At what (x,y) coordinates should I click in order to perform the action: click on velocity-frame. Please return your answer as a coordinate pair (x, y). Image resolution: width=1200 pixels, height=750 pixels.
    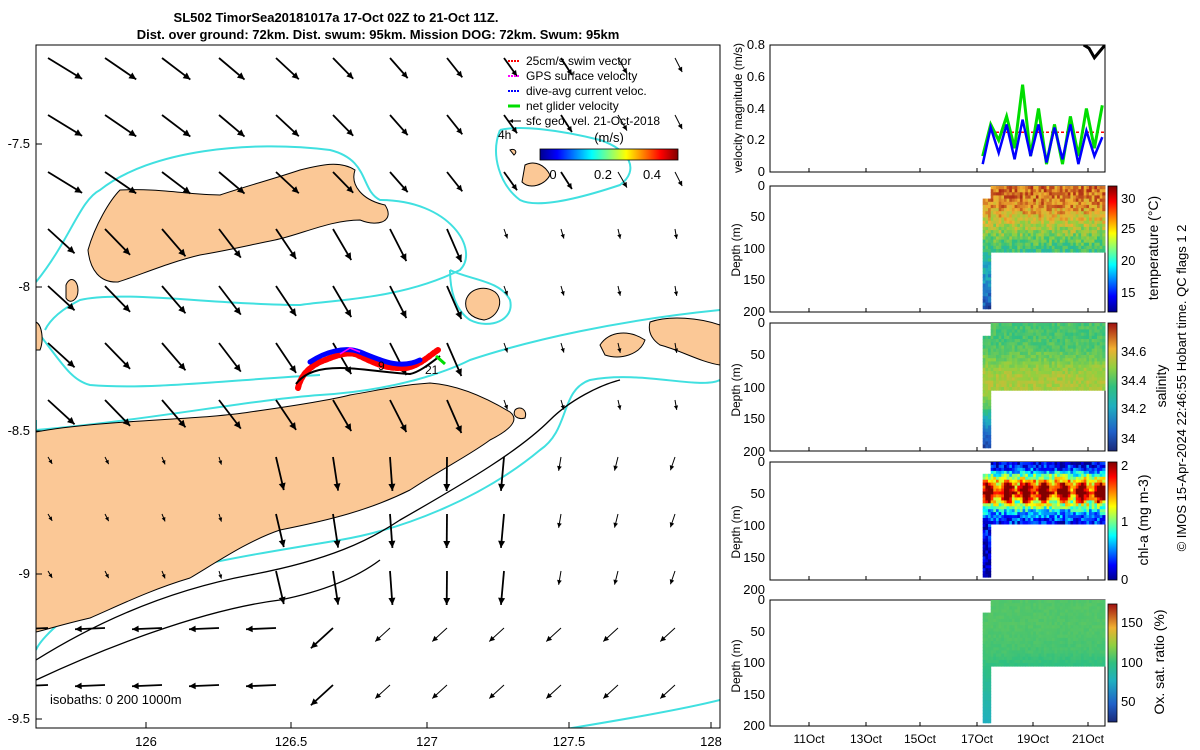
    Looking at the image, I should click on (937, 108).